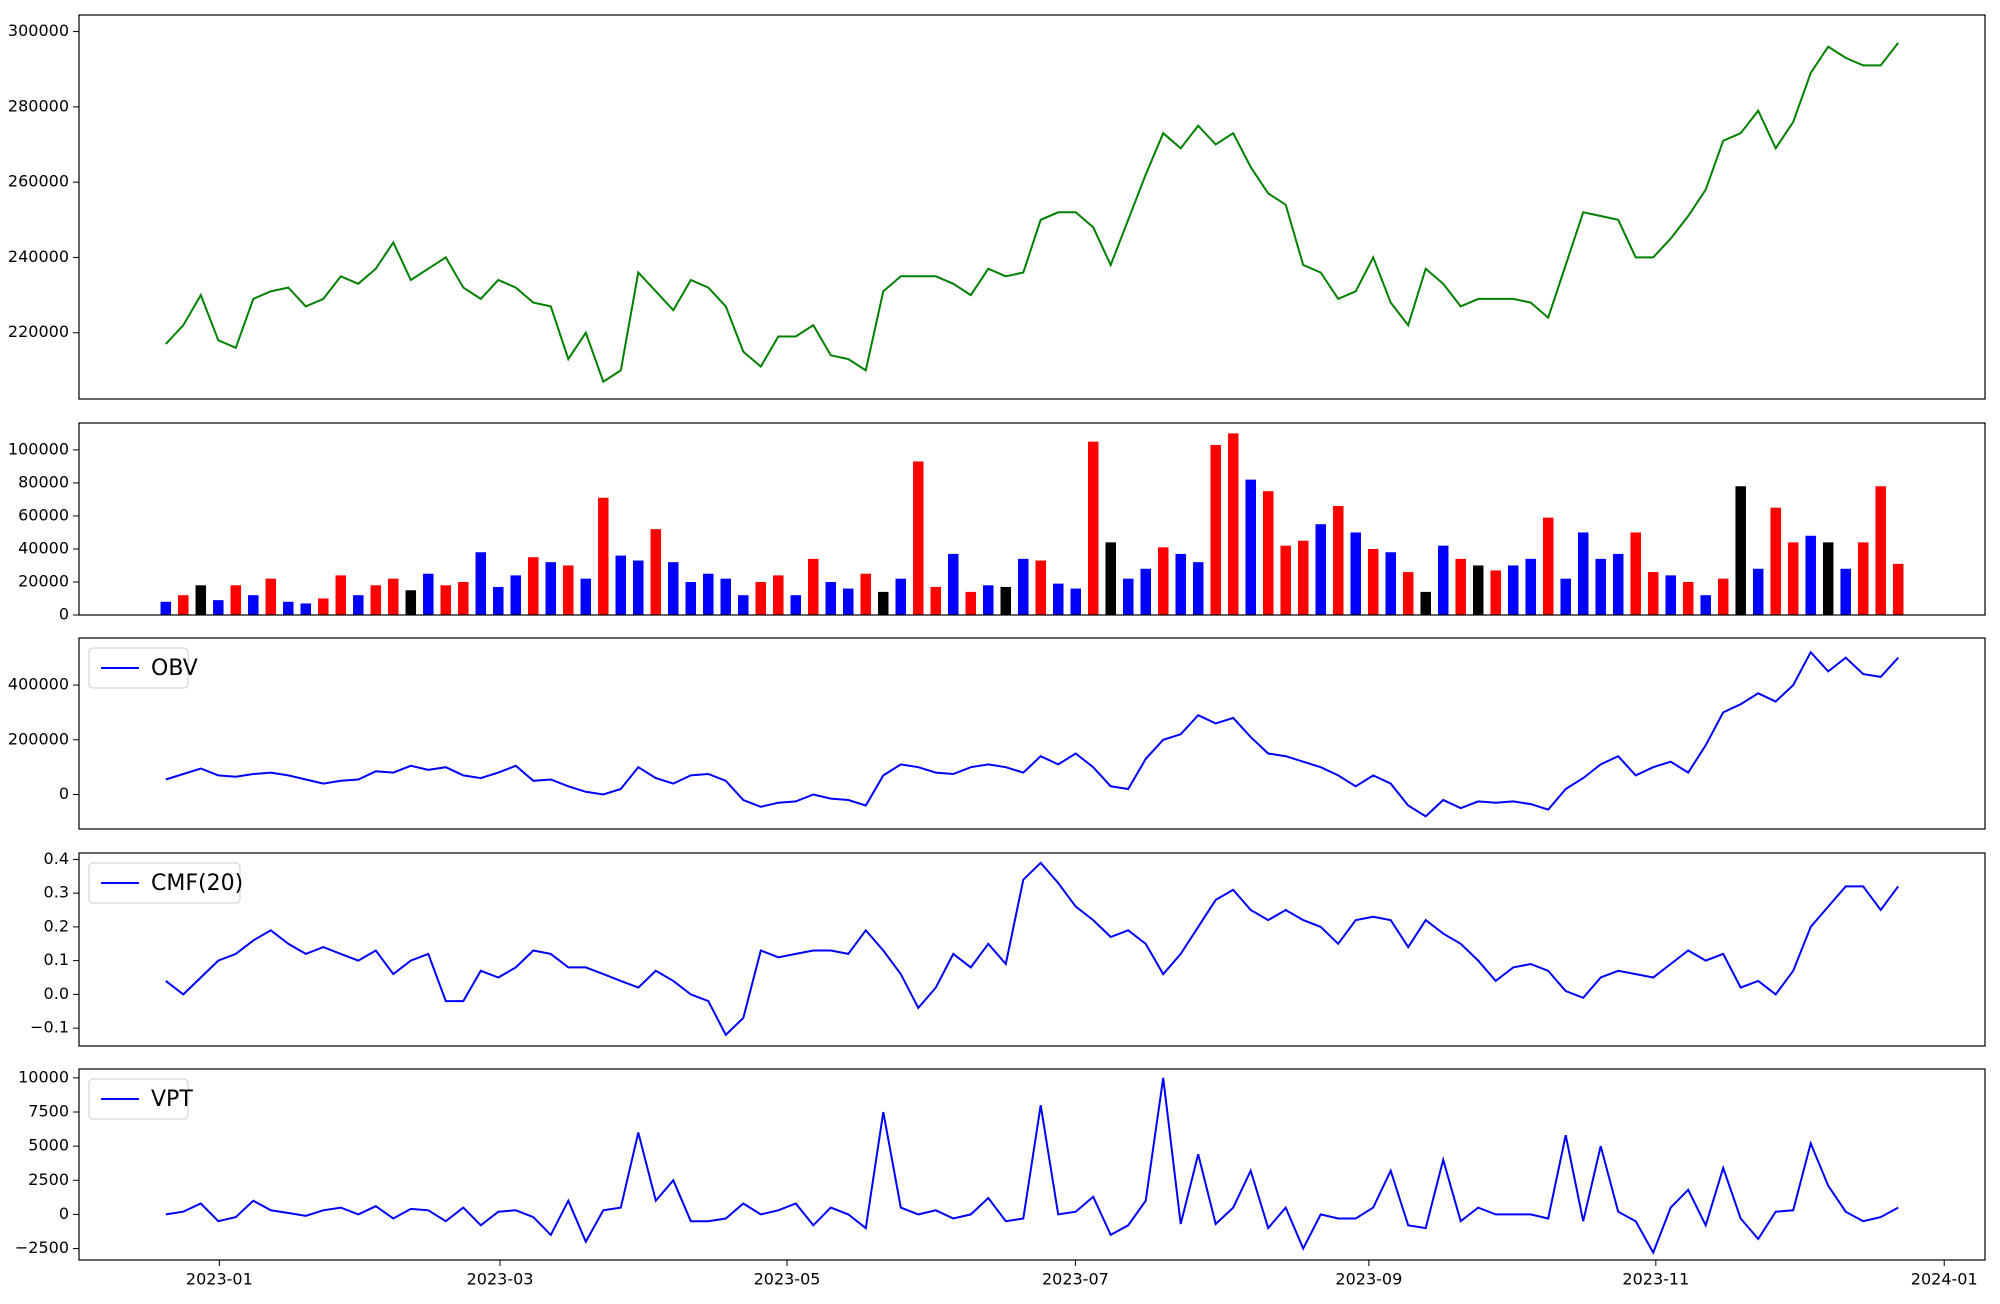 The image size is (2000, 1304). I want to click on x-tick-label: 2023-01, so click(219, 1279).